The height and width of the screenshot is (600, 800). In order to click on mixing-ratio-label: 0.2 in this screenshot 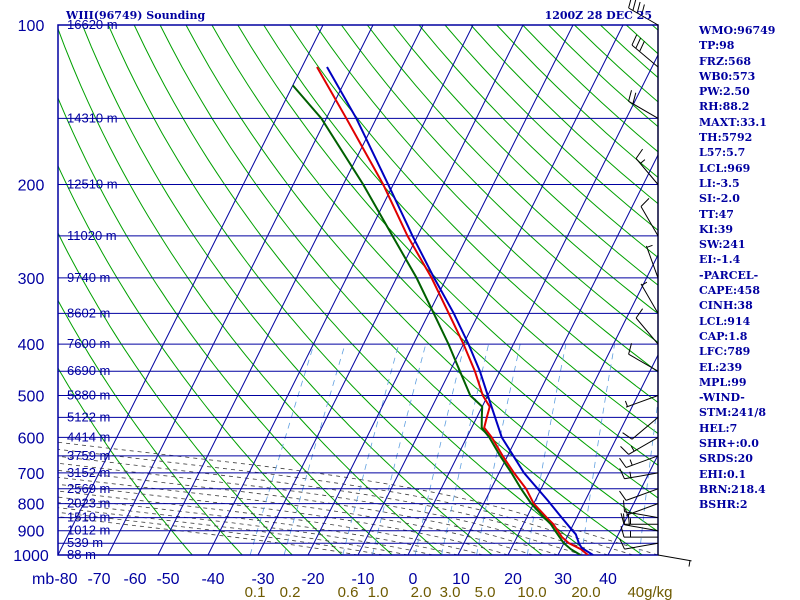, I will do `click(290, 592)`.